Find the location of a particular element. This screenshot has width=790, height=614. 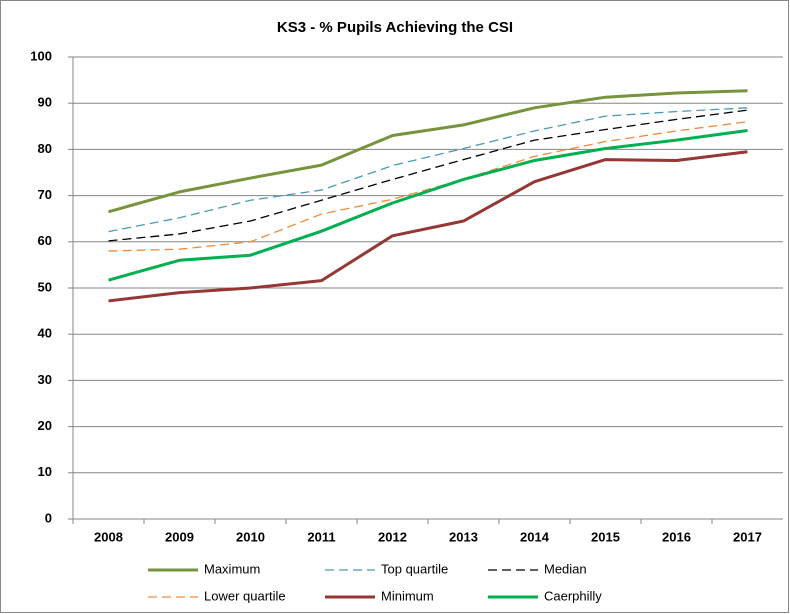

x-tick-label: 2014 is located at coordinates (535, 536).